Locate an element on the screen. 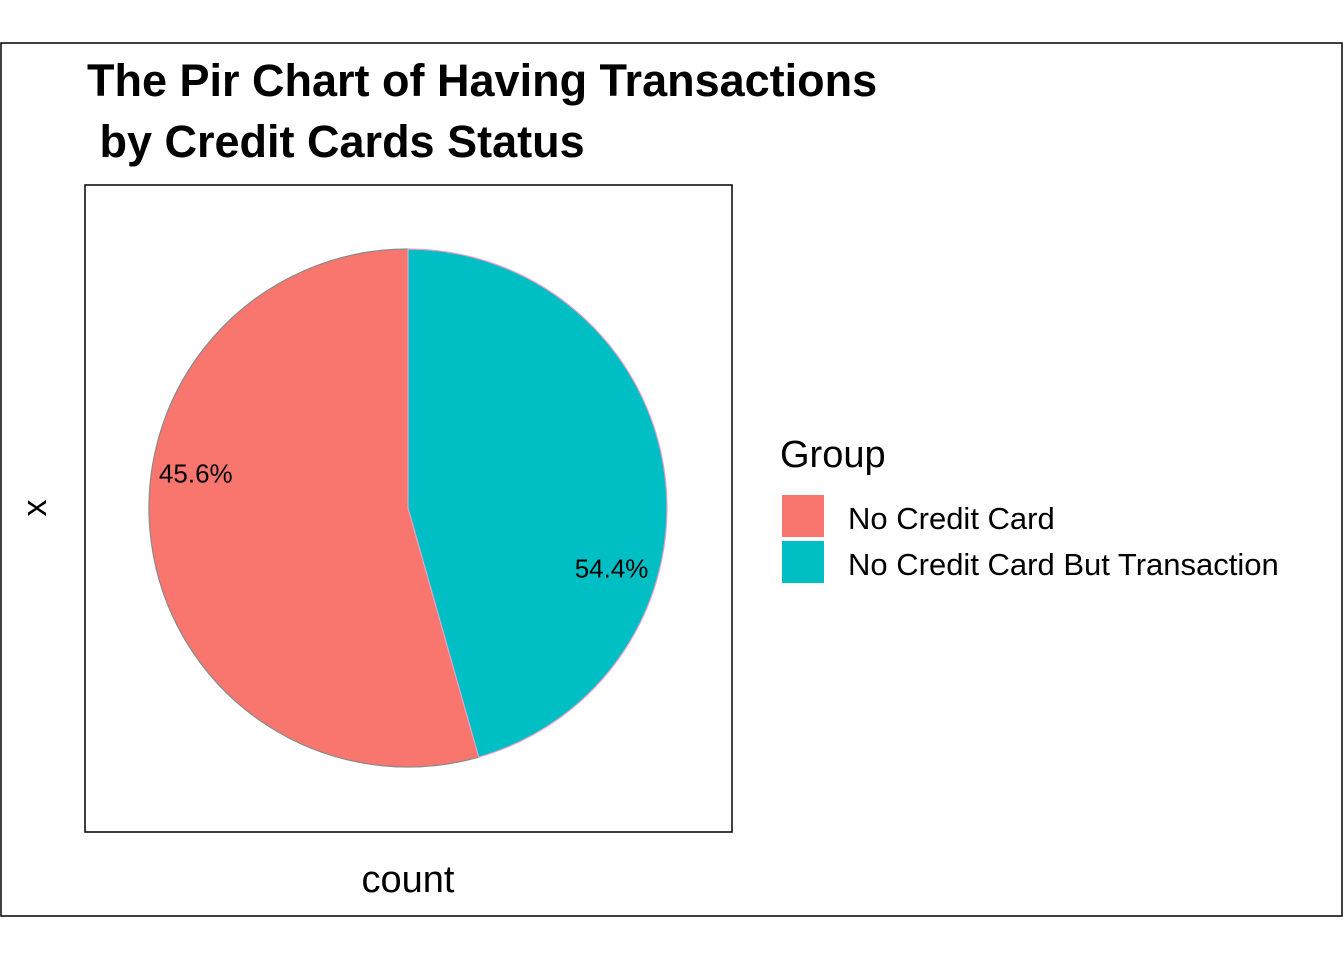 The width and height of the screenshot is (1344, 960). y-axis-label: x is located at coordinates (35, 508).